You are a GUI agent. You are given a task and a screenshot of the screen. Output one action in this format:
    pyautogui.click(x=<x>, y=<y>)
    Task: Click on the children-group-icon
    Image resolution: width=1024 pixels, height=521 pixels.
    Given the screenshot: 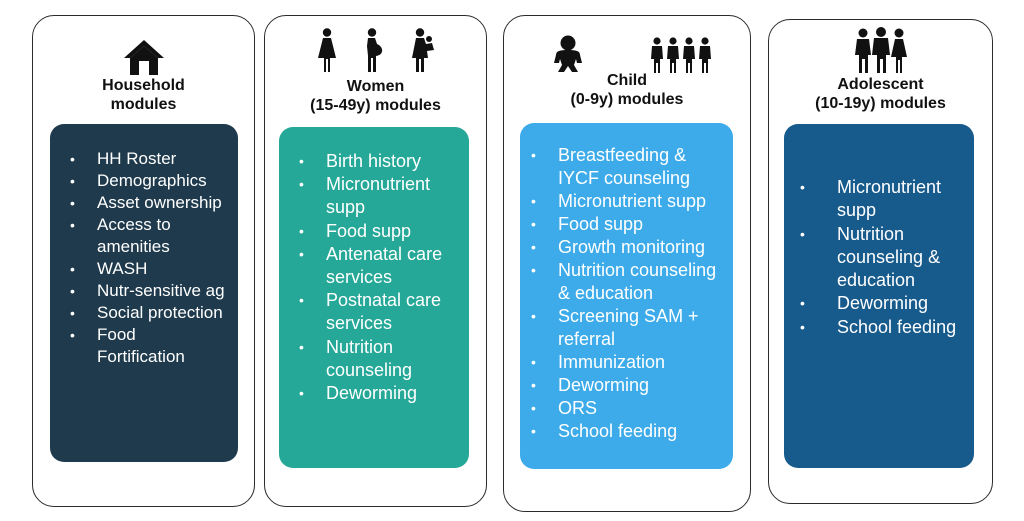 What is the action you would take?
    pyautogui.click(x=681, y=55)
    